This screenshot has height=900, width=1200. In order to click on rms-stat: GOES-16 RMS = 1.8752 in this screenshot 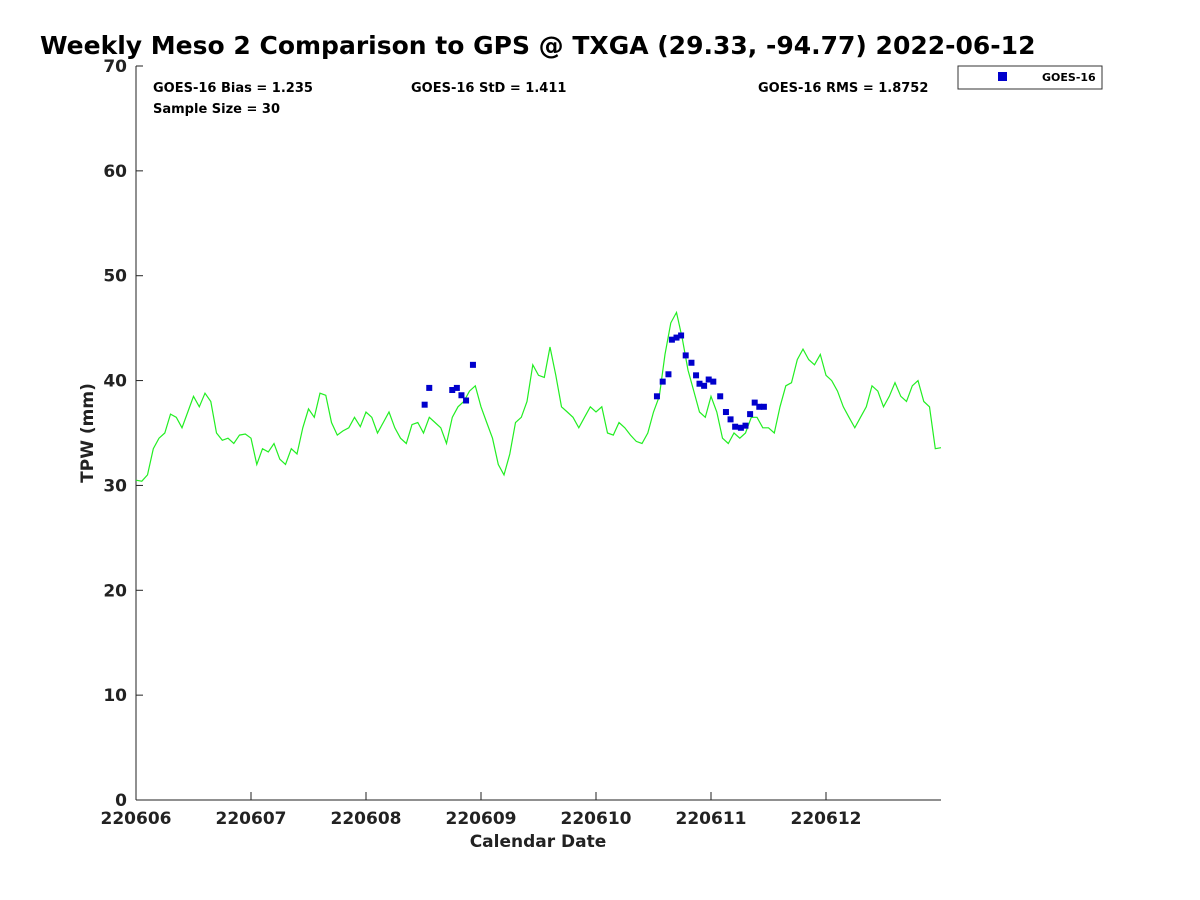, I will do `click(843, 88)`.